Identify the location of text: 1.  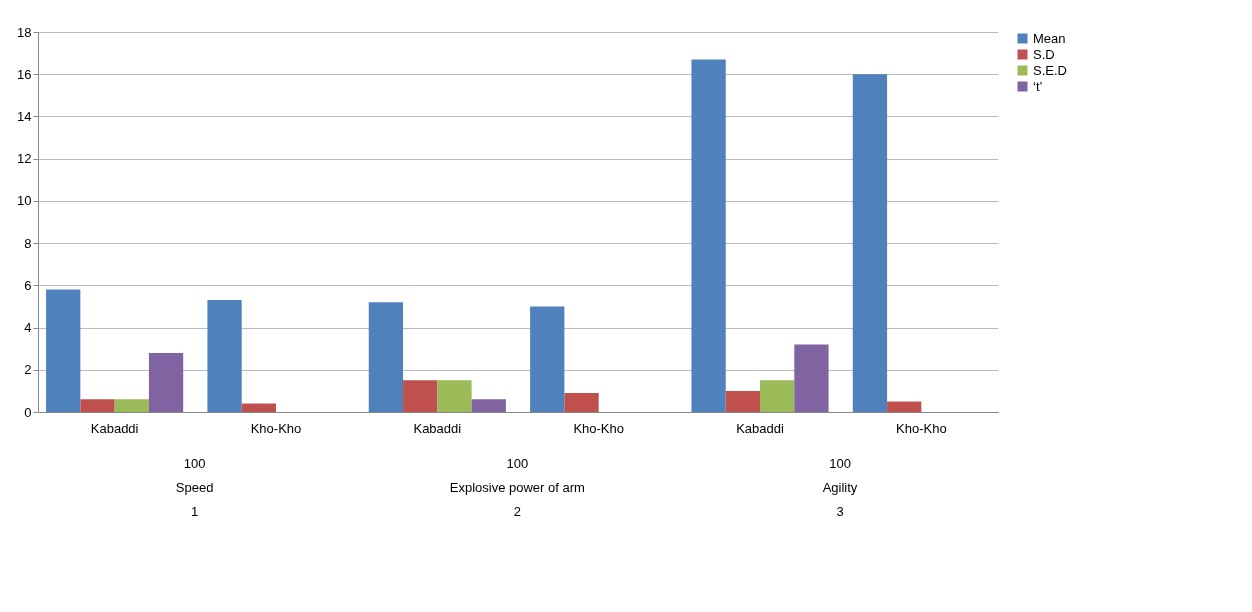
(195, 511).